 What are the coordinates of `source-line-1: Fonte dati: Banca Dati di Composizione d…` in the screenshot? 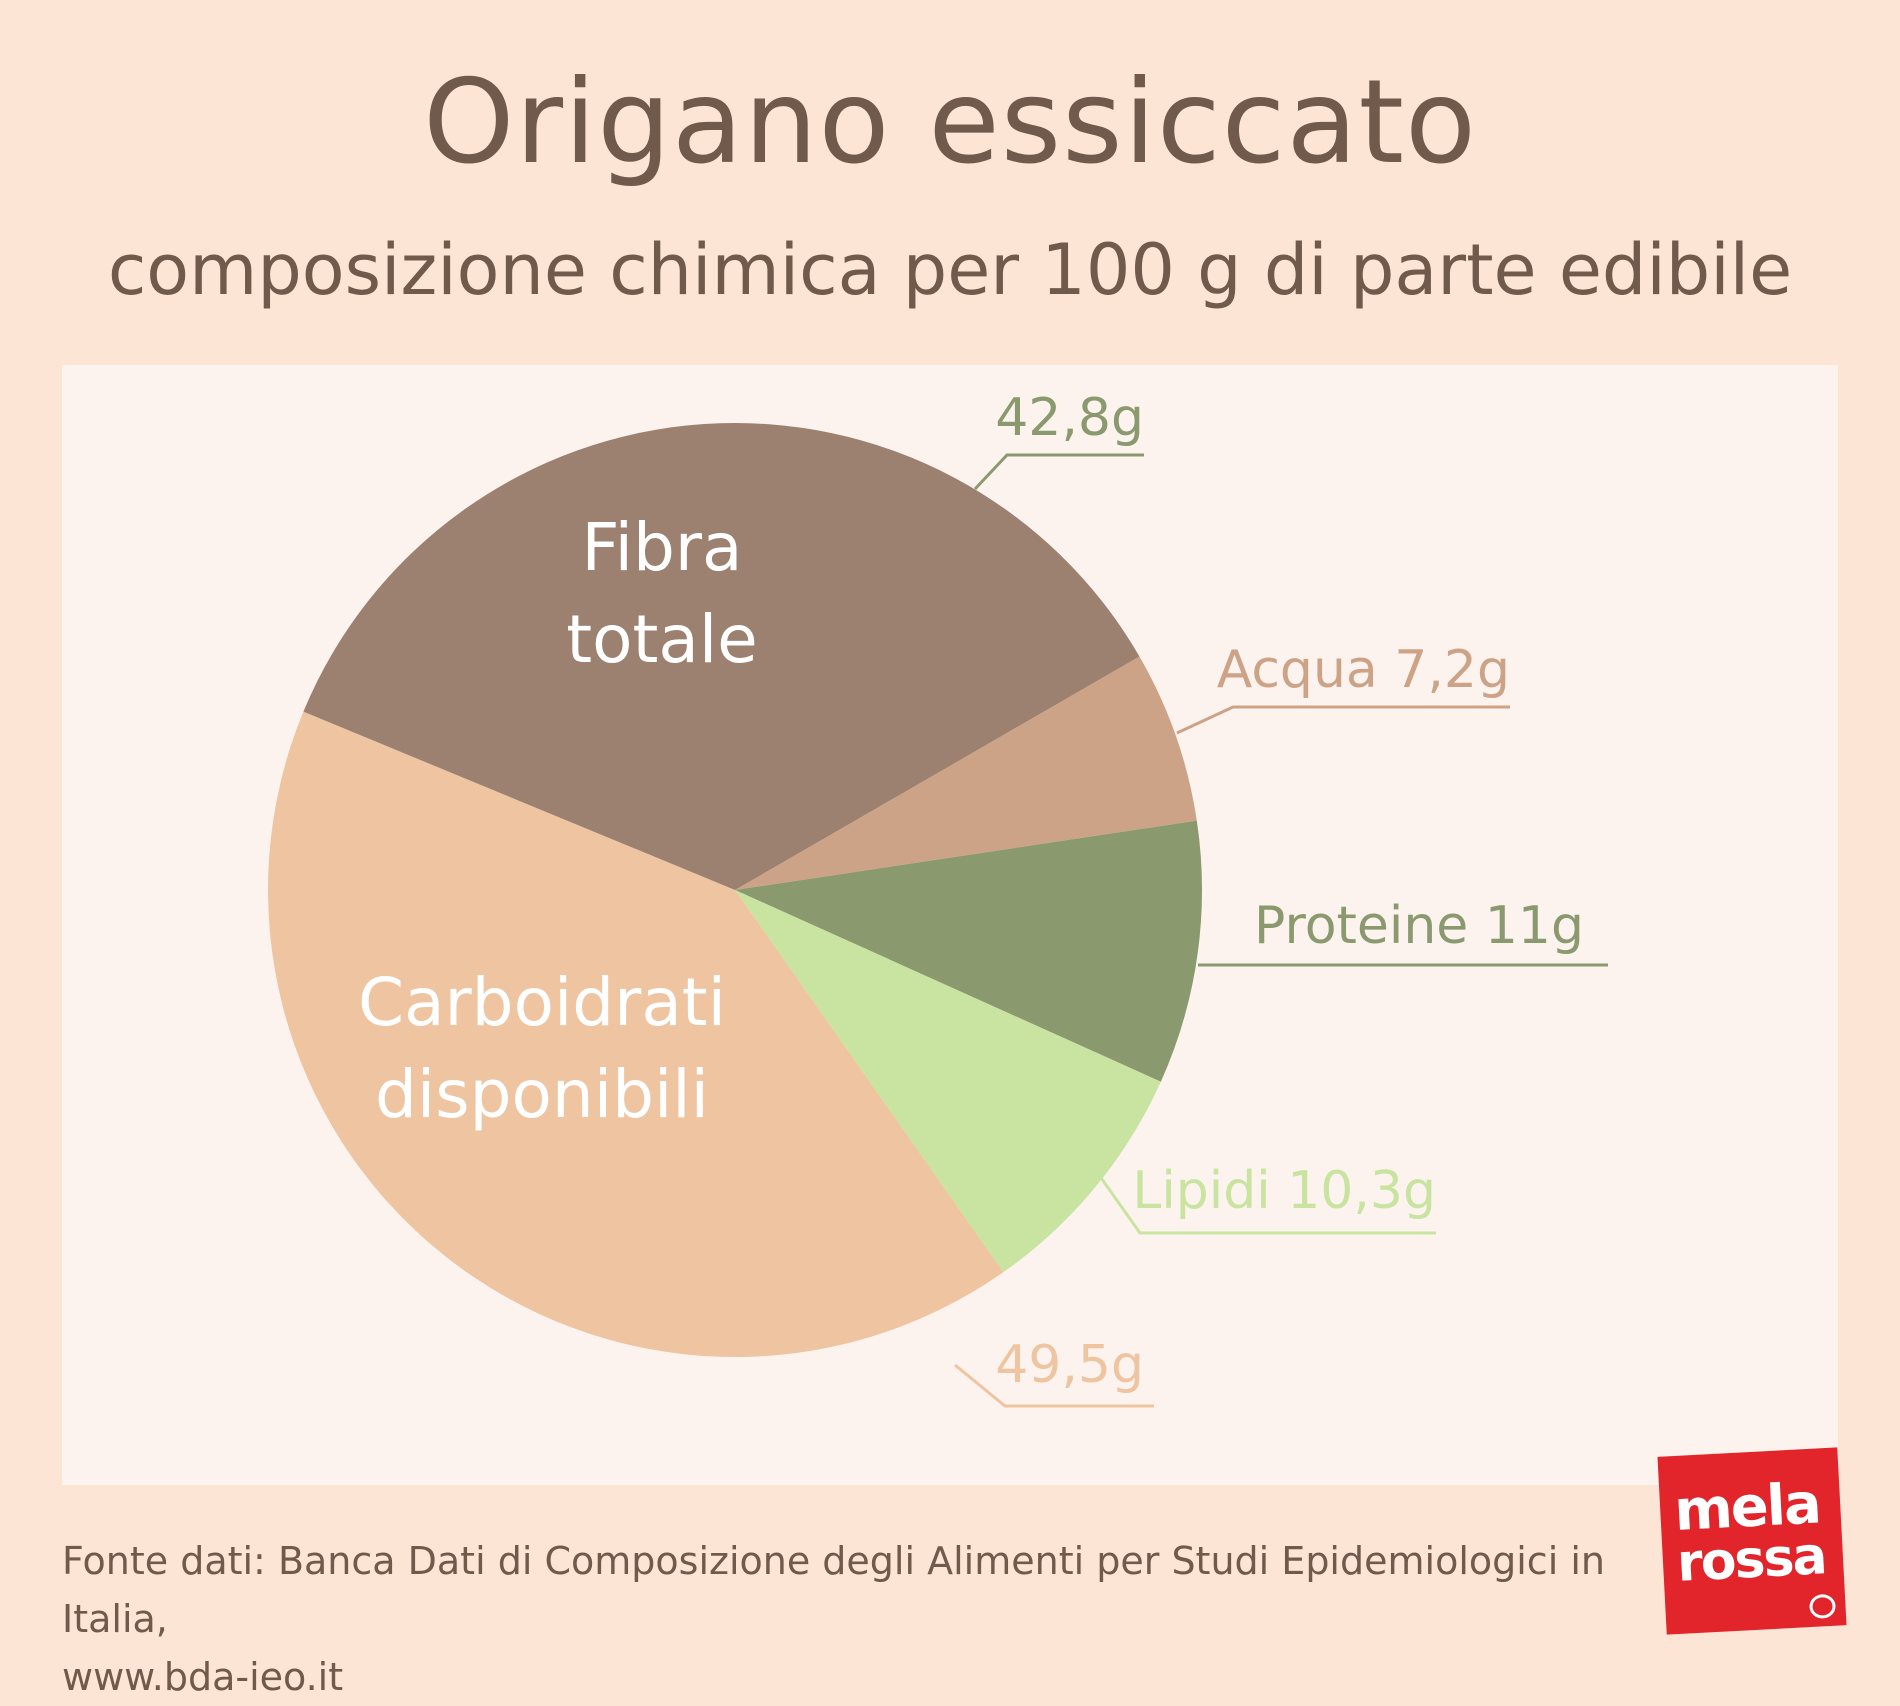 It's located at (833, 1590).